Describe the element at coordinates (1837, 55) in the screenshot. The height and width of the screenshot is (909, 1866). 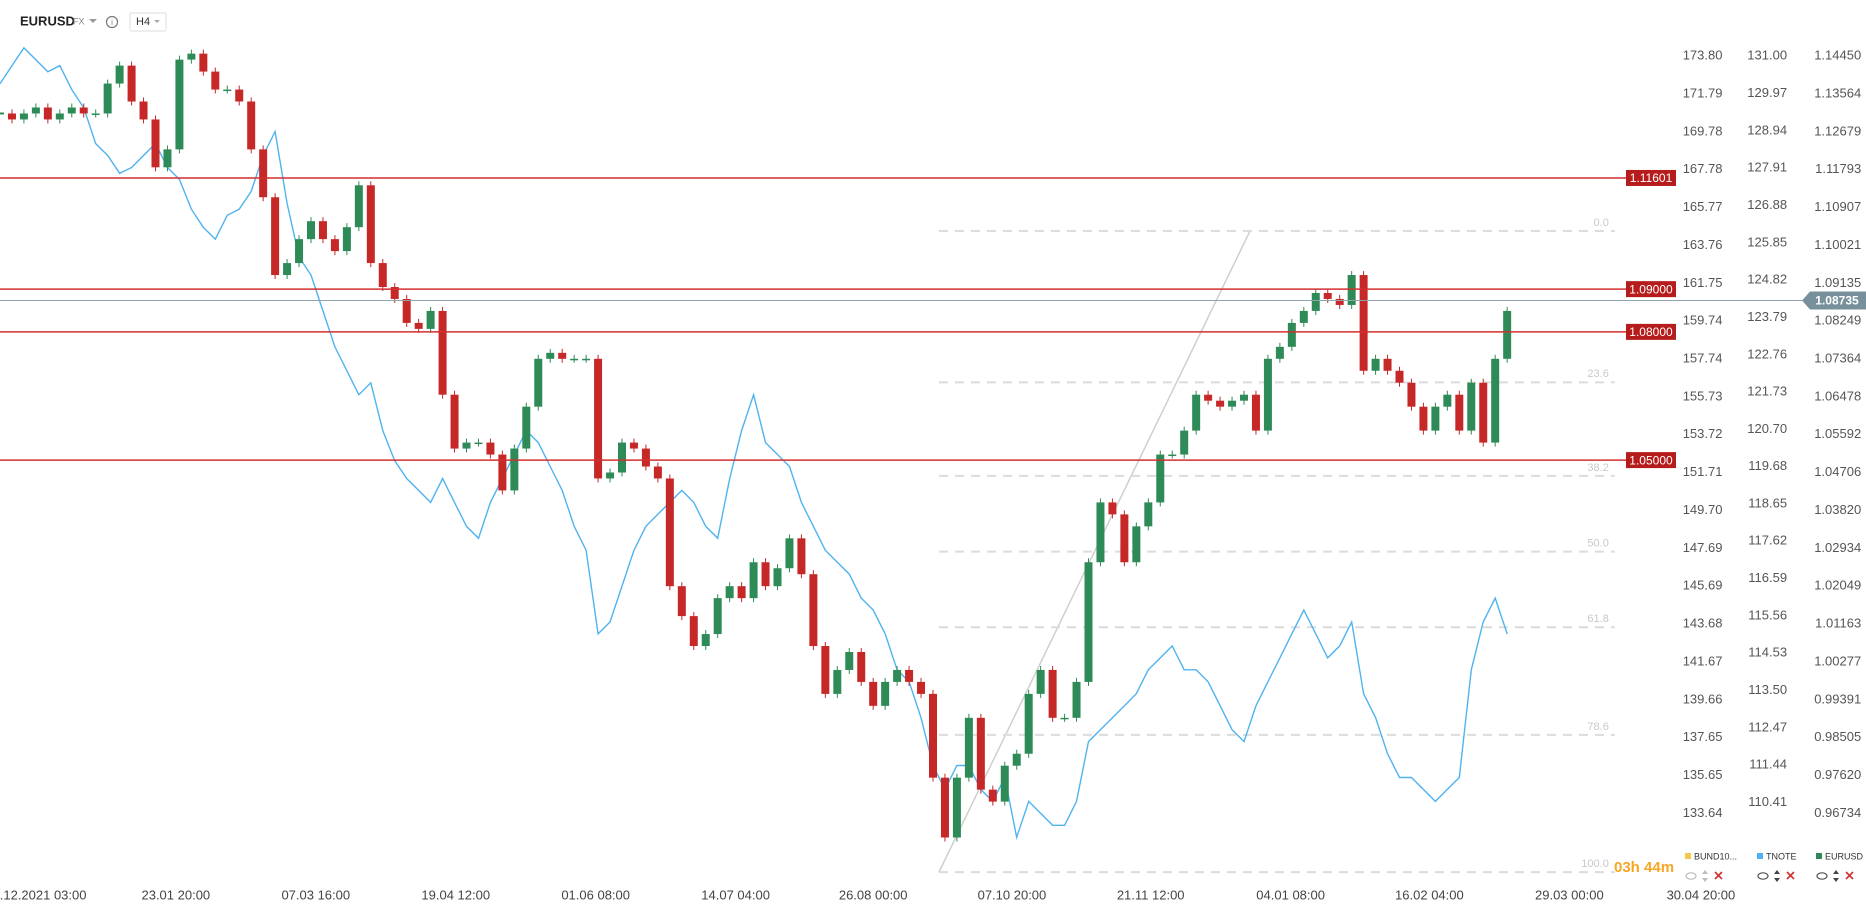
I see `y-tick-label: 1.14450` at that location.